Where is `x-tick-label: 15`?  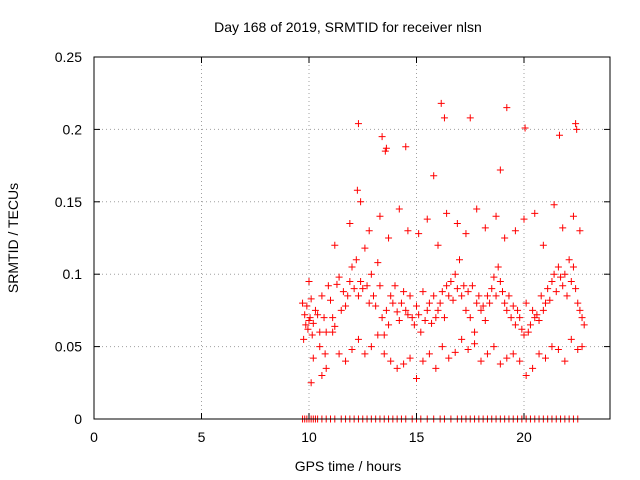
x-tick-label: 15 is located at coordinates (417, 437).